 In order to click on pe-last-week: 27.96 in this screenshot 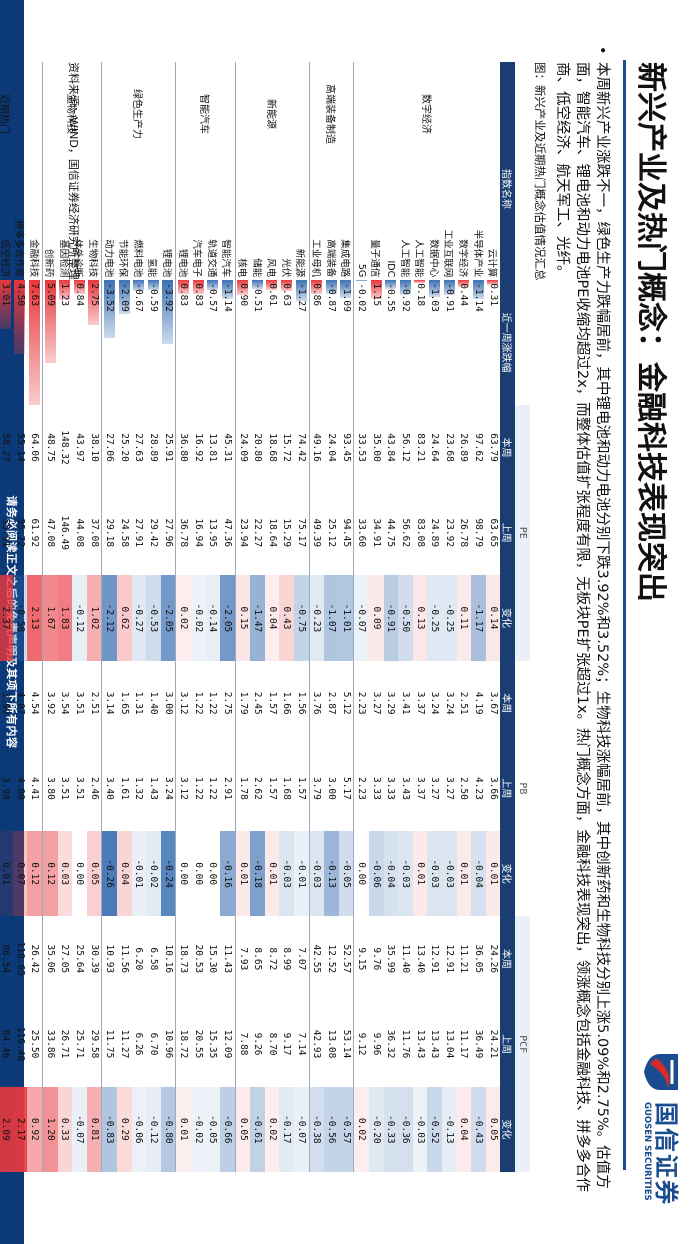, I will do `click(168, 533)`.